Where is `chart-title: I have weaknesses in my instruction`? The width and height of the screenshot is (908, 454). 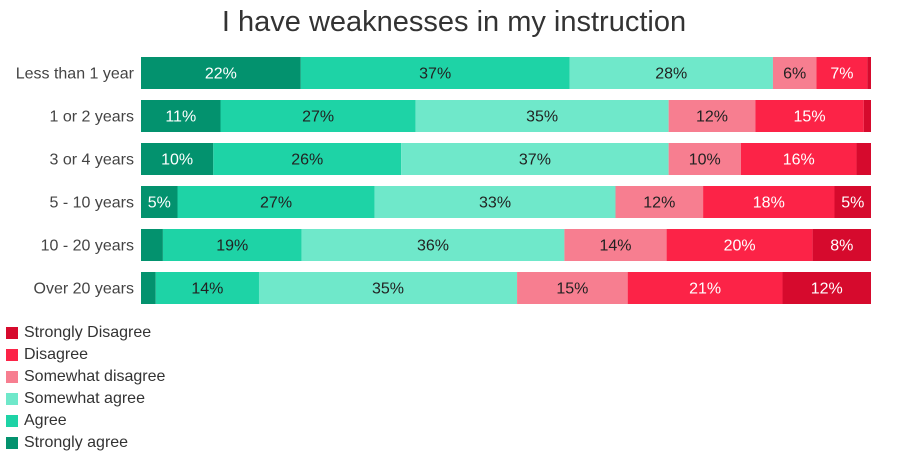
chart-title: I have weaknesses in my instruction is located at coordinates (454, 22).